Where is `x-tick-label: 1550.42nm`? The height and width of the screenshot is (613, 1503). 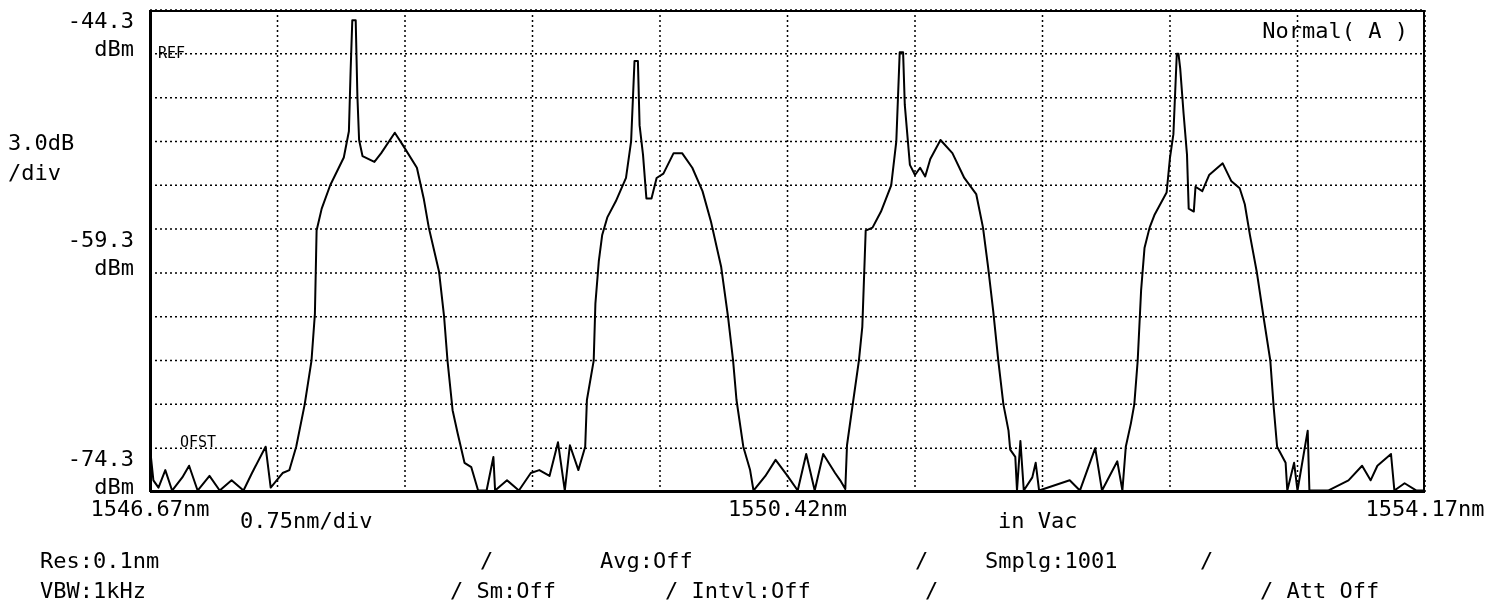
x-tick-label: 1550.42nm is located at coordinates (787, 508).